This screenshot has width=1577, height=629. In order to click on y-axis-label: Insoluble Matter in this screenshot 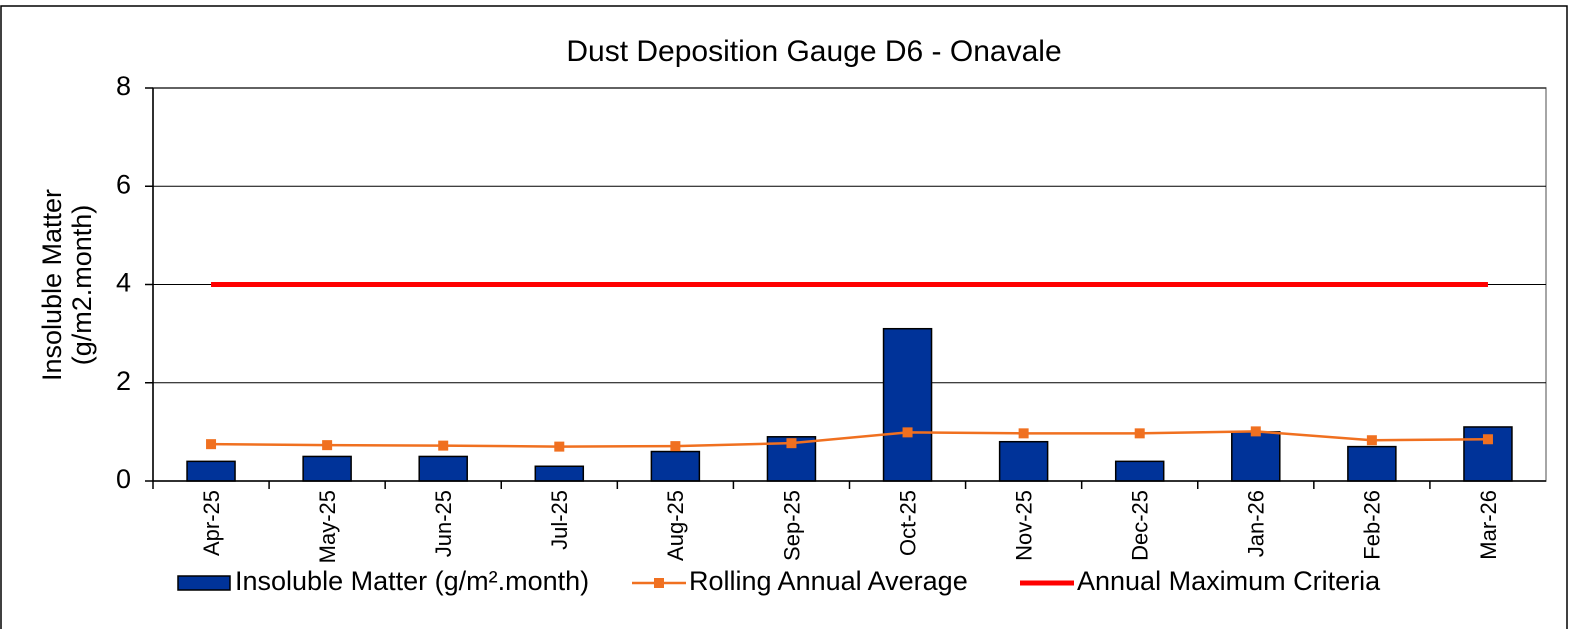, I will do `click(52, 285)`.